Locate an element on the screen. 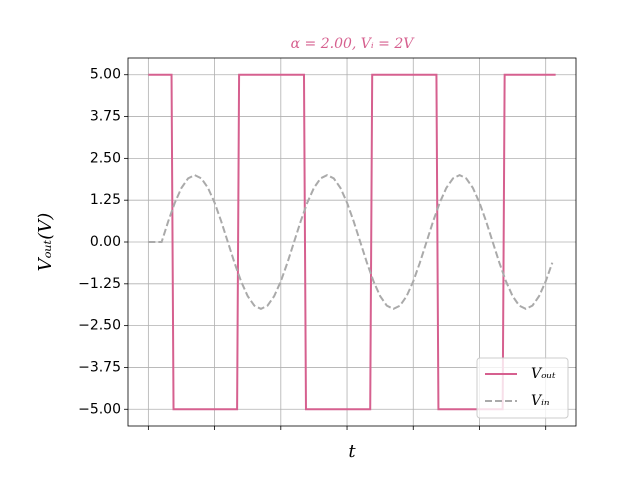  legend-label: Vₒᵤₜ is located at coordinates (543, 374).